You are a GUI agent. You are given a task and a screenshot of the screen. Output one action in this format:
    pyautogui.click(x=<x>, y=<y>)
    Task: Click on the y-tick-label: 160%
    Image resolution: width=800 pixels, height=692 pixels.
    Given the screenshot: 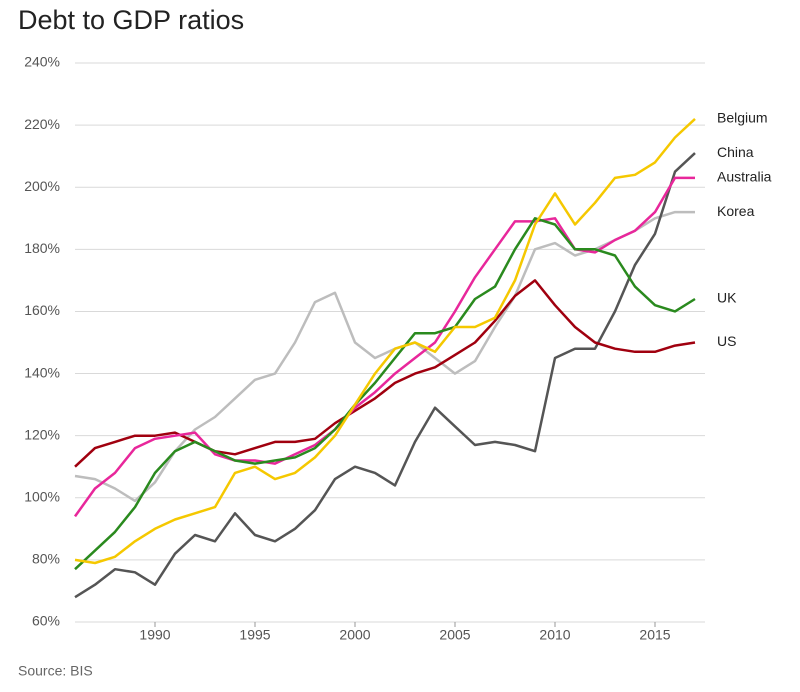 What is the action you would take?
    pyautogui.click(x=42, y=310)
    